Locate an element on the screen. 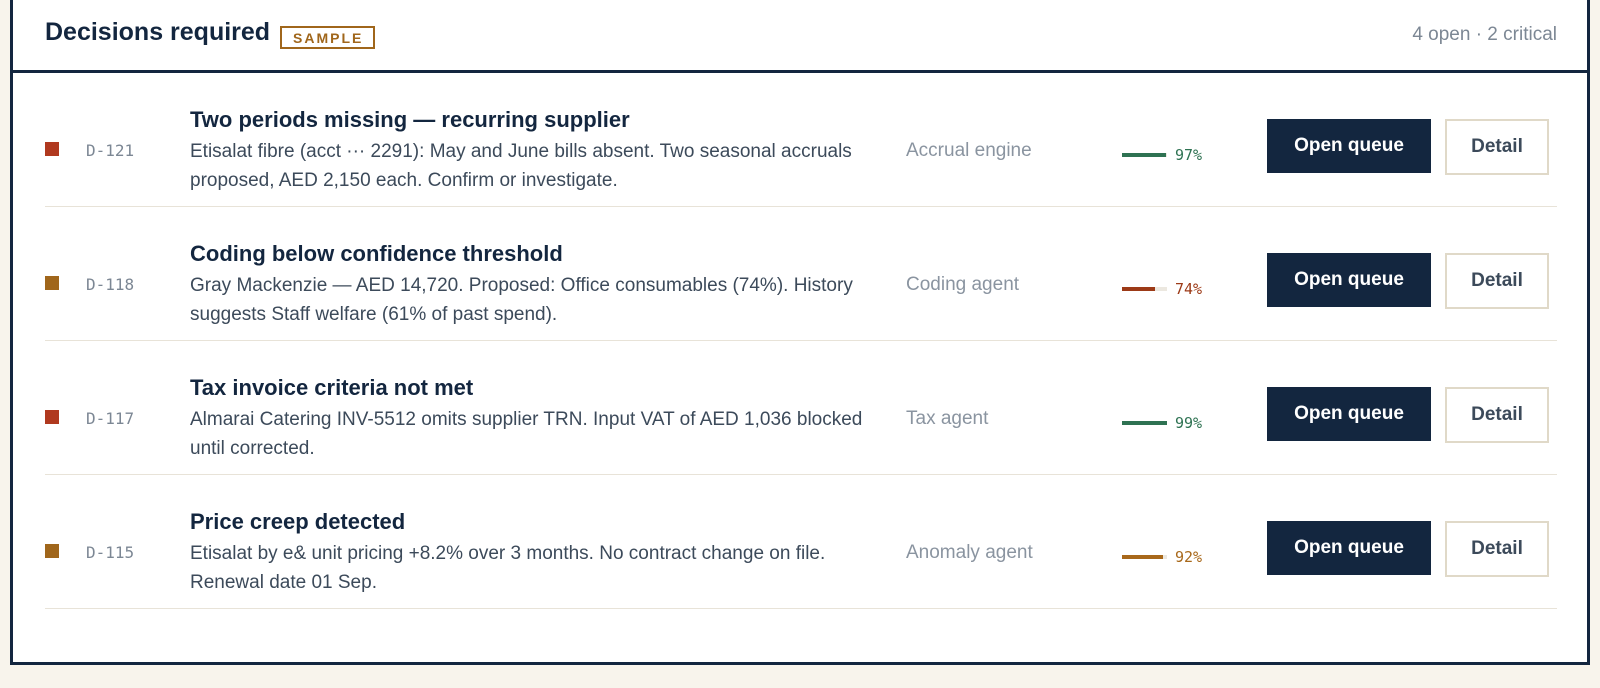  agent-name: Tax agent is located at coordinates (947, 418).